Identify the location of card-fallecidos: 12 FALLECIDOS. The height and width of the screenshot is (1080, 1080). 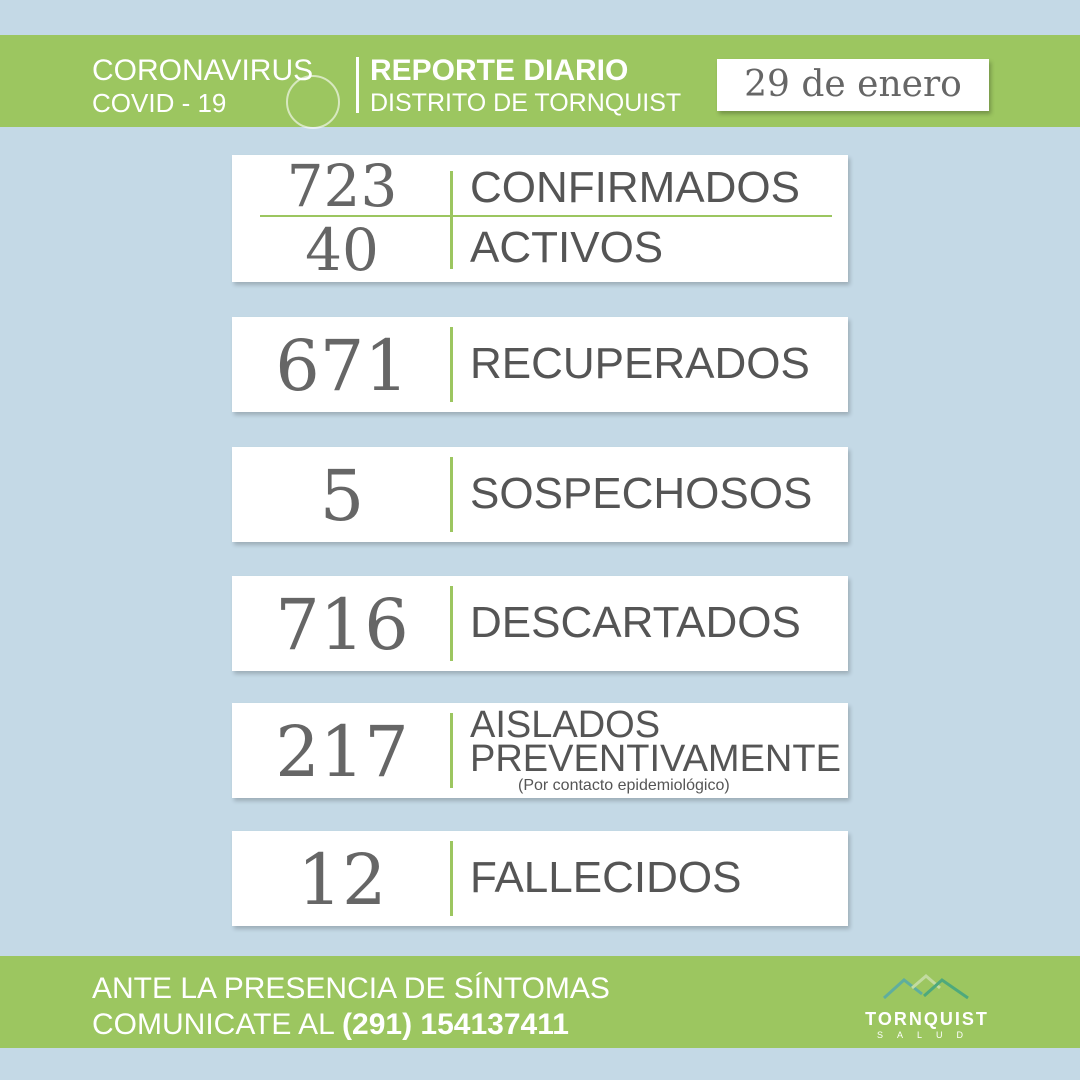
(540, 878).